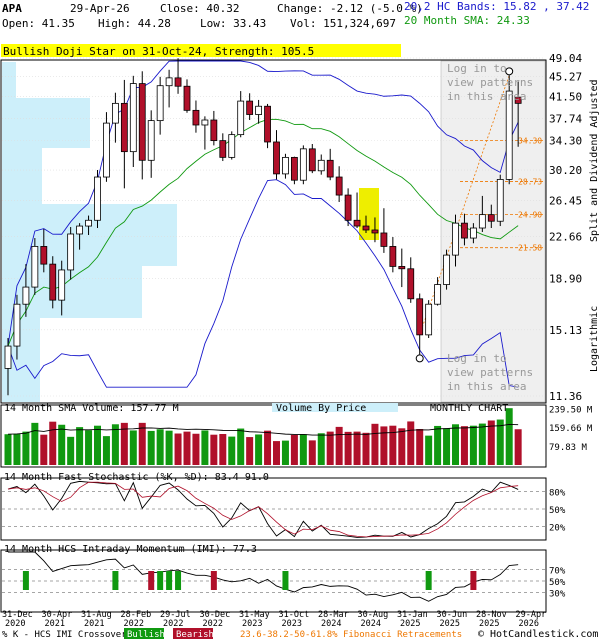  Describe the element at coordinates (450, 624) in the screenshot. I see `x-label-year-11: 2025` at that location.